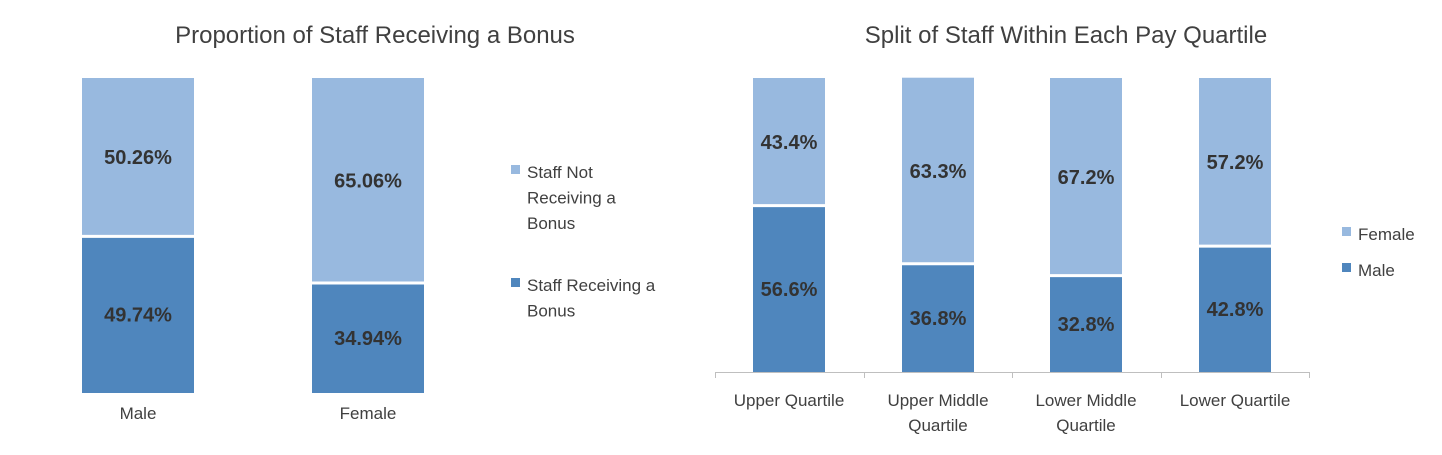 This screenshot has width=1442, height=455. Describe the element at coordinates (1346, 267) in the screenshot. I see `legend-swatch-male` at that location.